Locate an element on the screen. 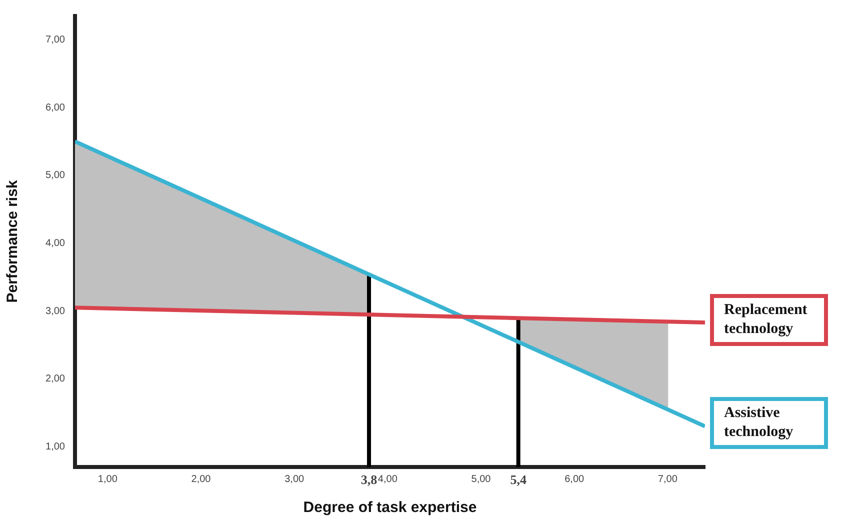 This screenshot has width=841, height=521. y-tick-label: 1,00 is located at coordinates (56, 446).